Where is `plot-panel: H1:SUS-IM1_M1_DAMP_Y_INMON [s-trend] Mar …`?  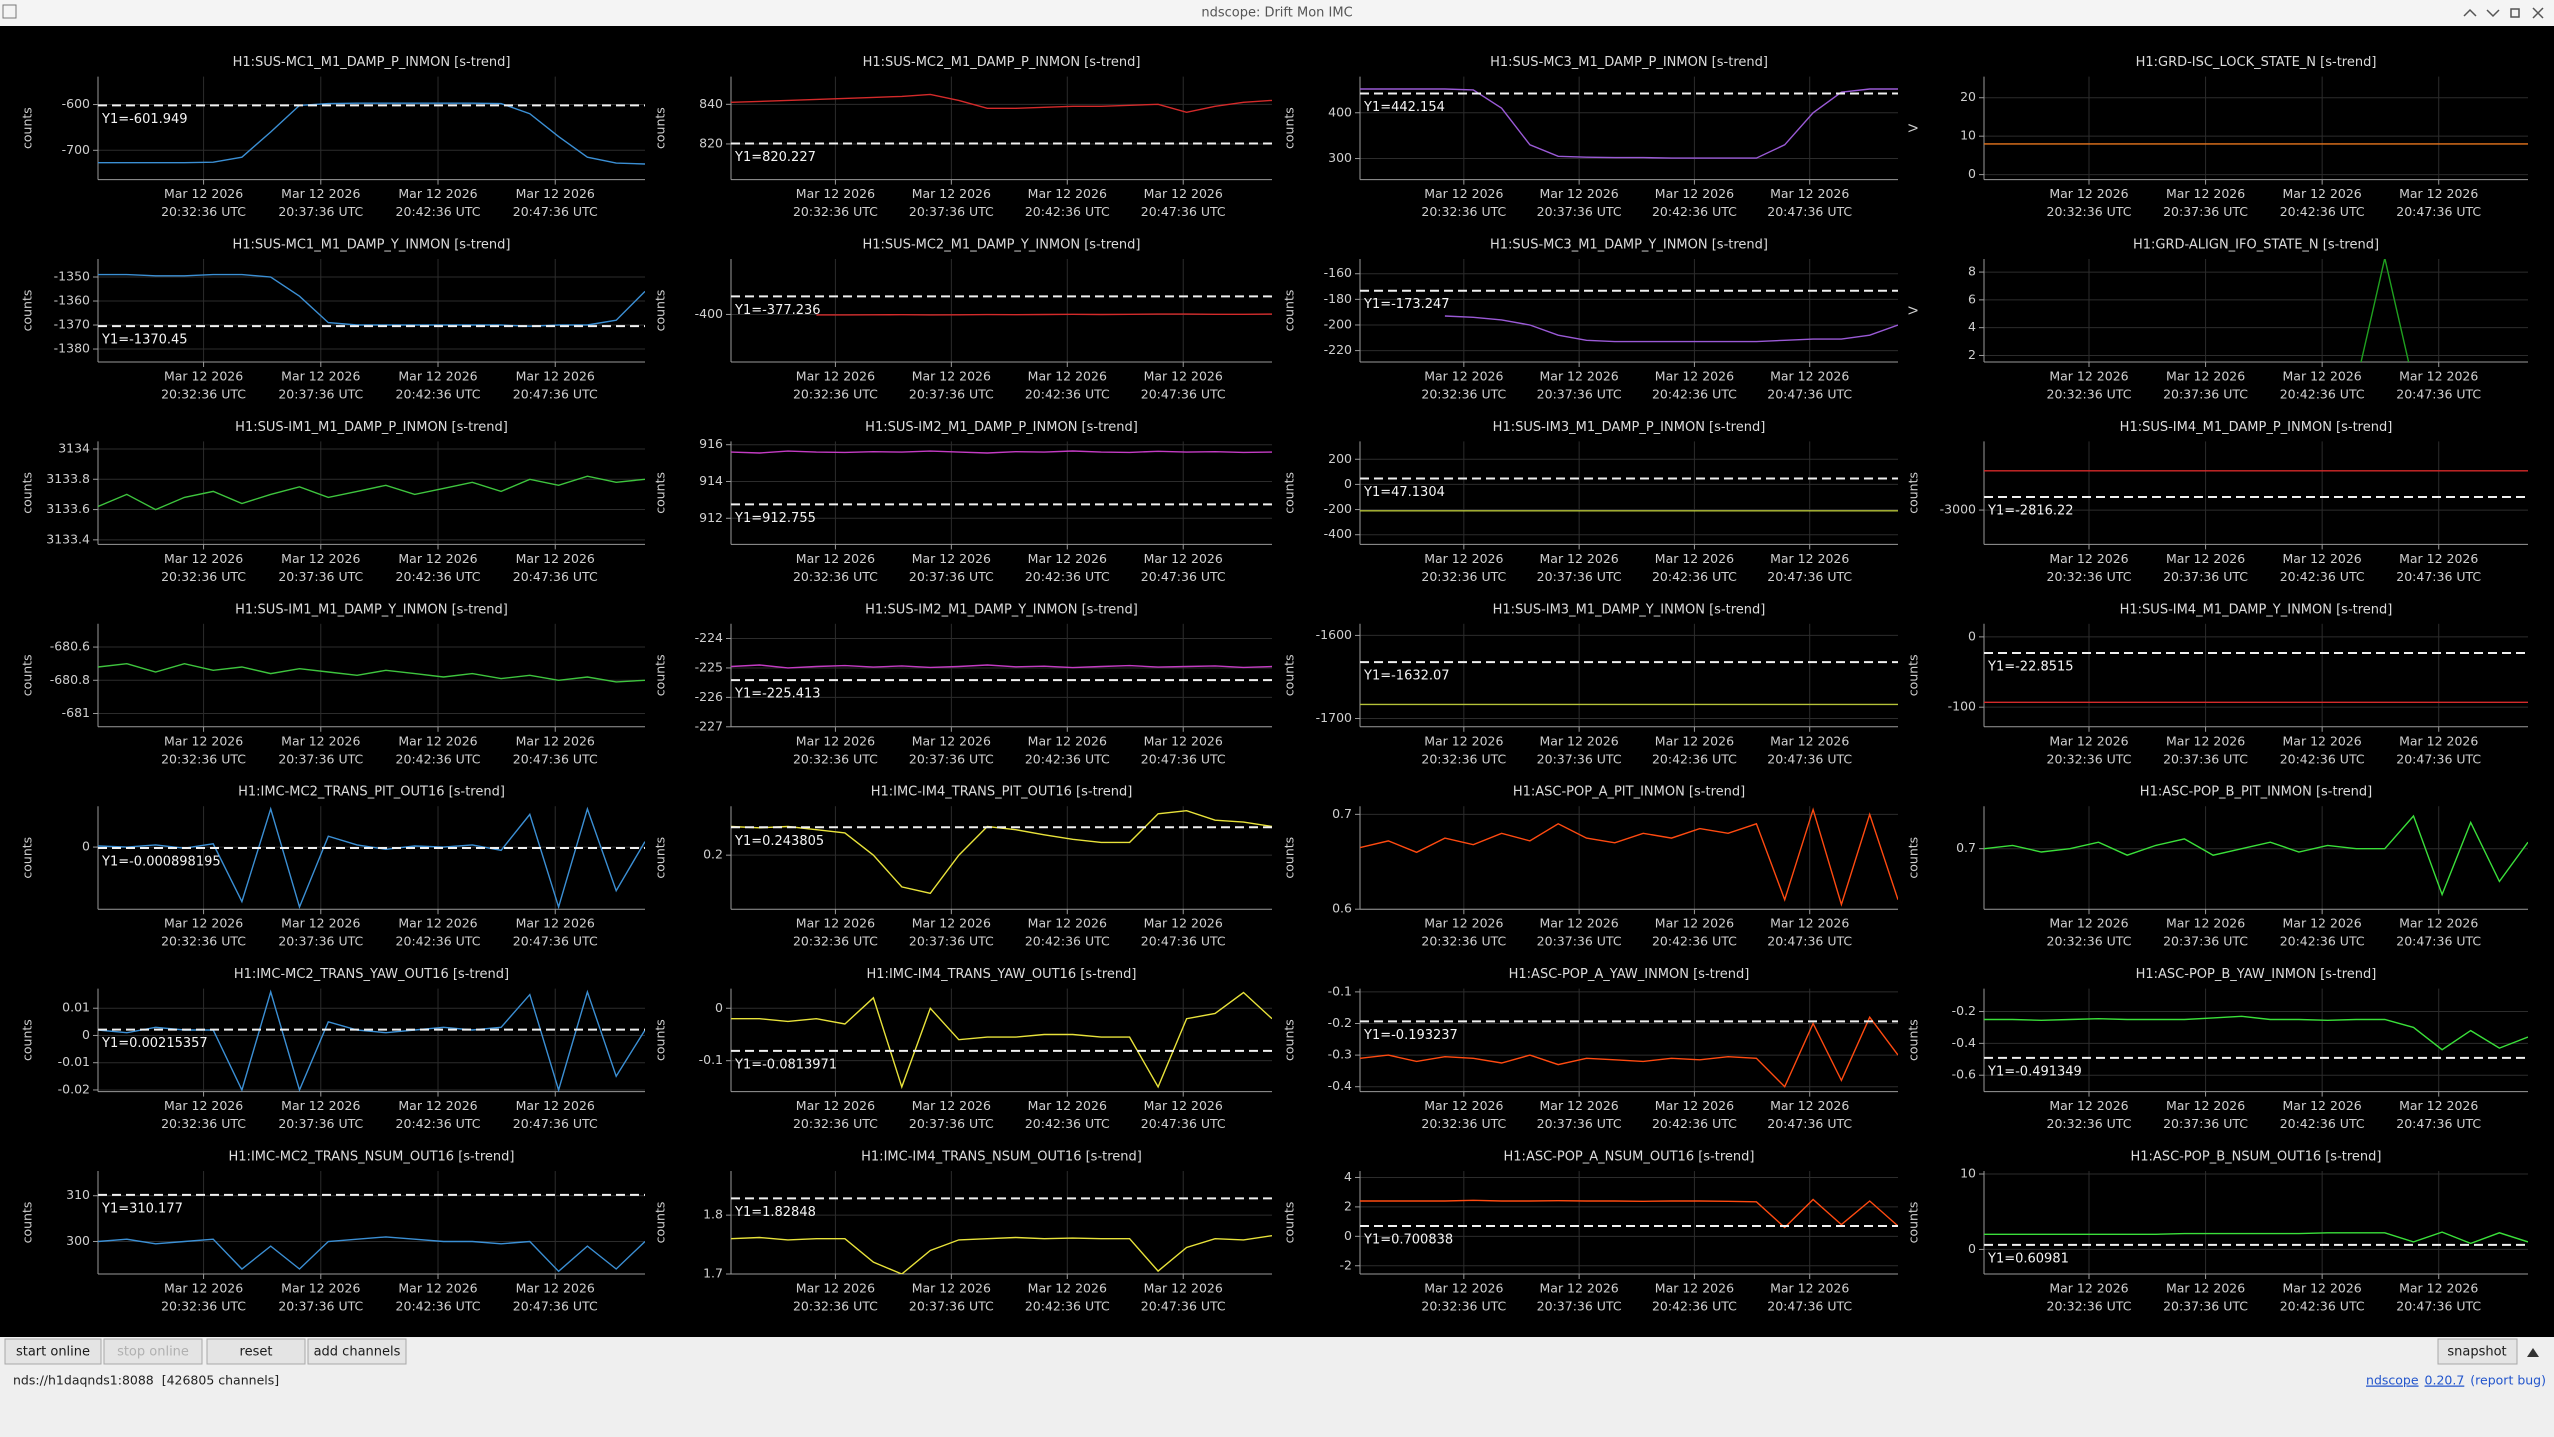
plot-panel: H1:SUS-IM1_M1_DAMP_Y_INMON [s-trend] Mar … is located at coordinates (332, 684).